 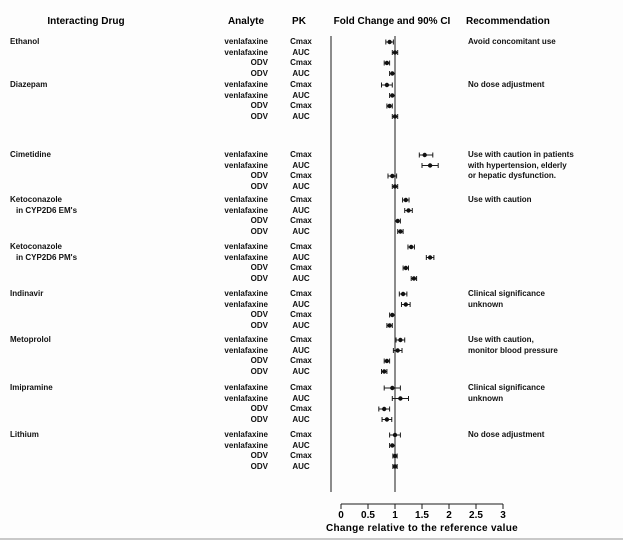 I want to click on axis-tick-label: 2, so click(x=449, y=515).